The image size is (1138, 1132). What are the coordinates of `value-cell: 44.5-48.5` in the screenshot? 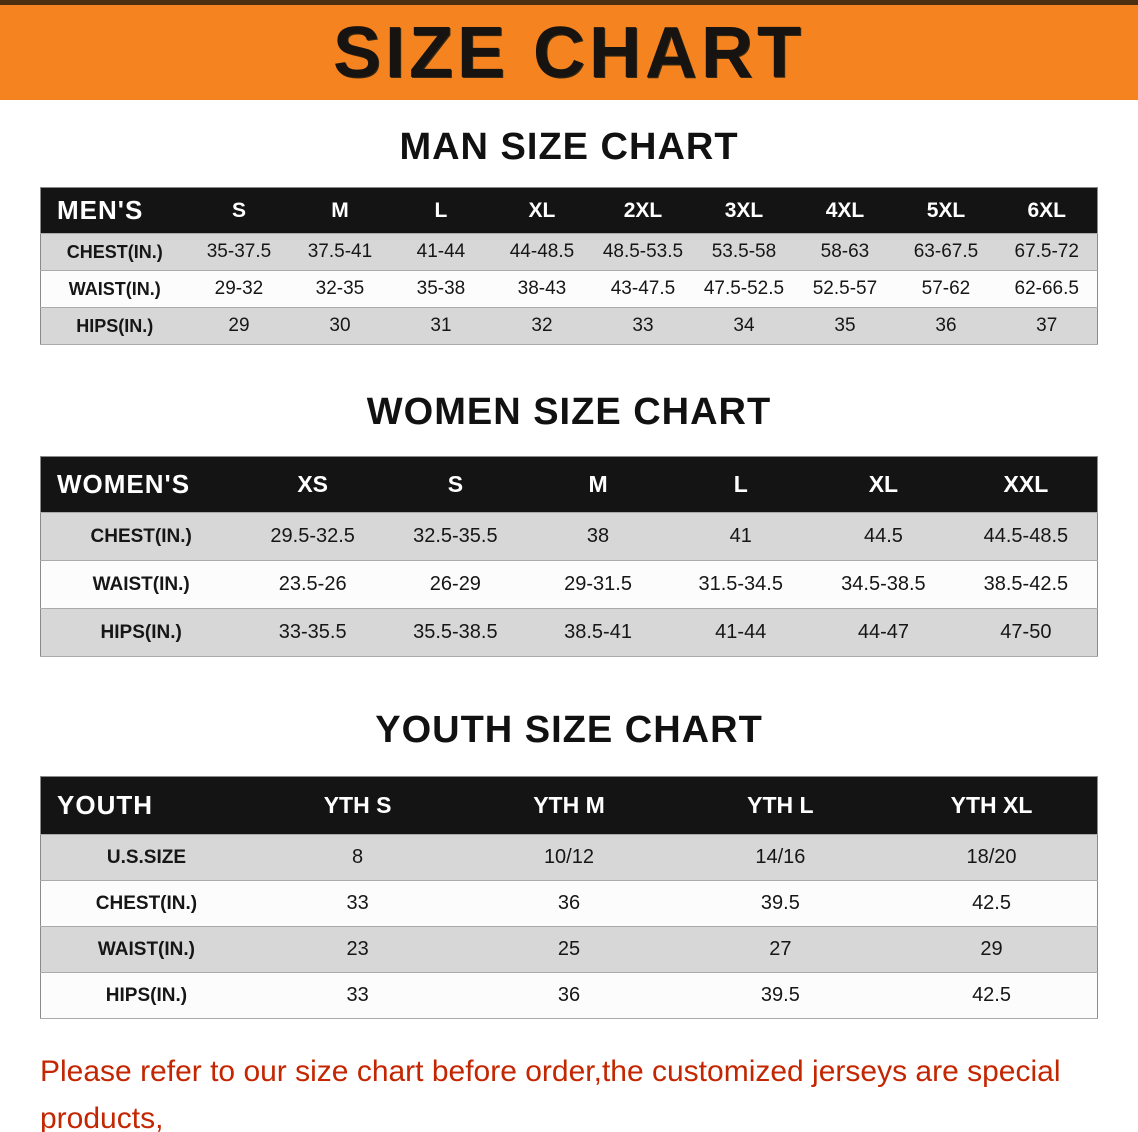 It's located at (1026, 536).